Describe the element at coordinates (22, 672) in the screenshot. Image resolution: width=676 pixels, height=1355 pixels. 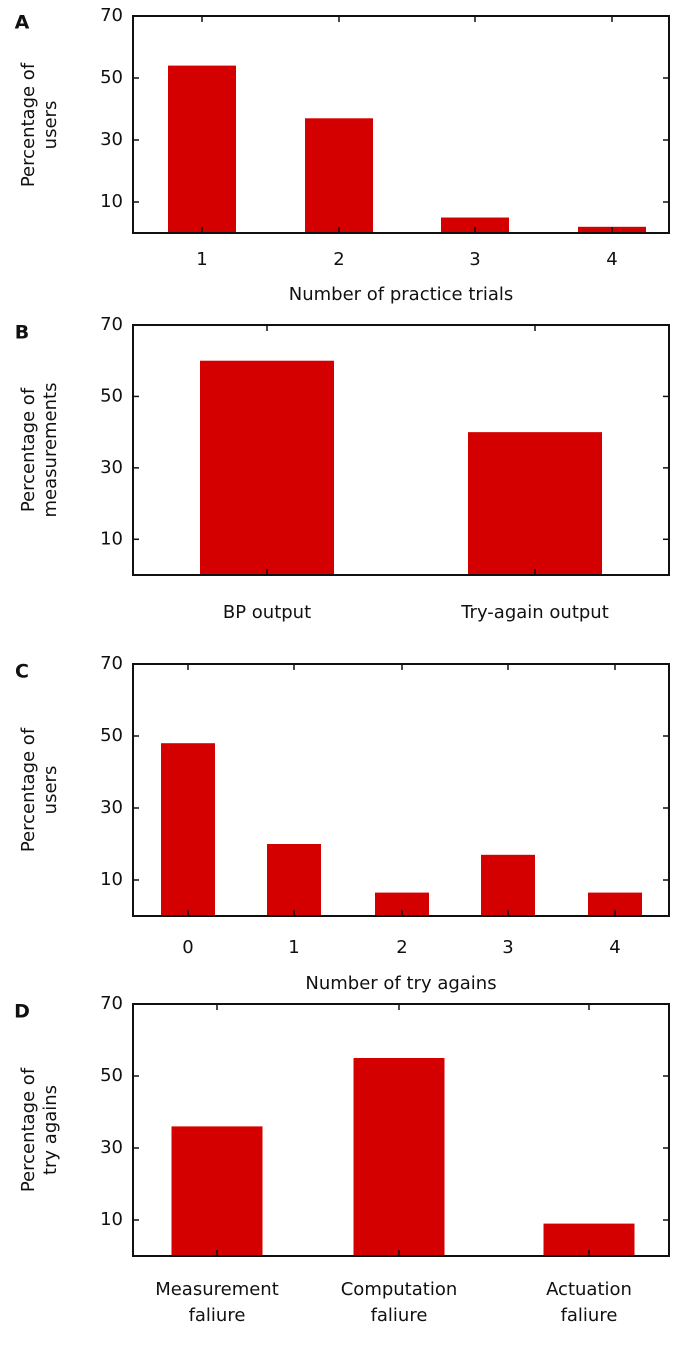
I see `panel-letter: C` at that location.